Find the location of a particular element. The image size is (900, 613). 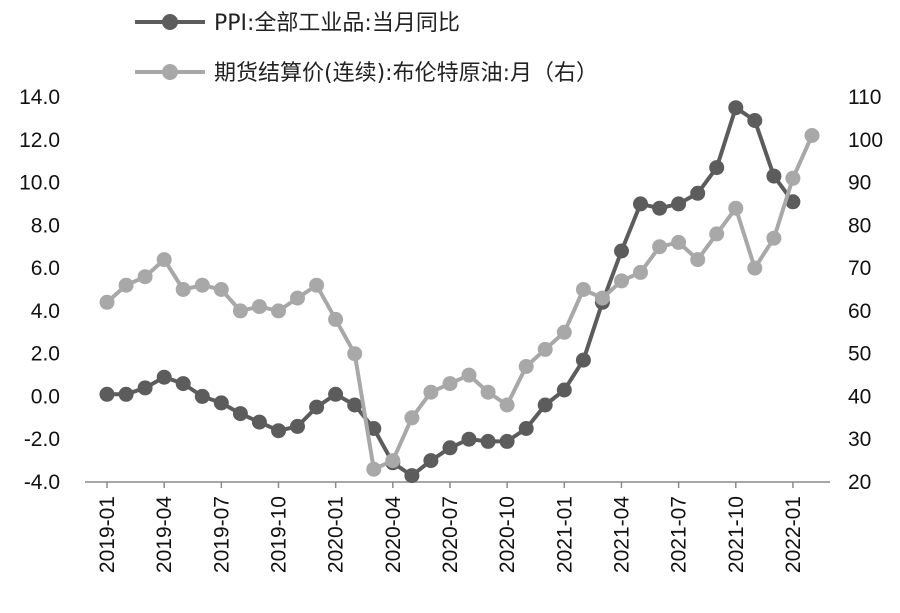

x-tick-label: 2020-07 is located at coordinates (450, 534).